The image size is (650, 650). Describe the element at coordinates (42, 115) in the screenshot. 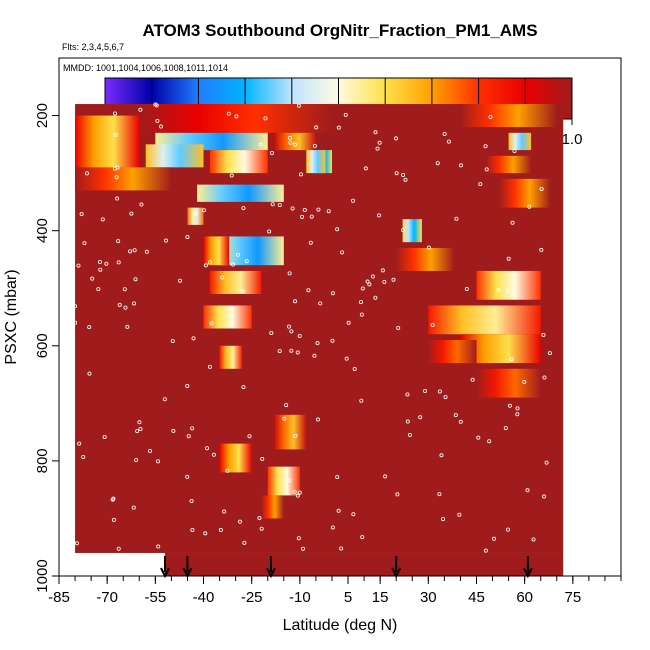

I see `y-tick-label: 200` at that location.